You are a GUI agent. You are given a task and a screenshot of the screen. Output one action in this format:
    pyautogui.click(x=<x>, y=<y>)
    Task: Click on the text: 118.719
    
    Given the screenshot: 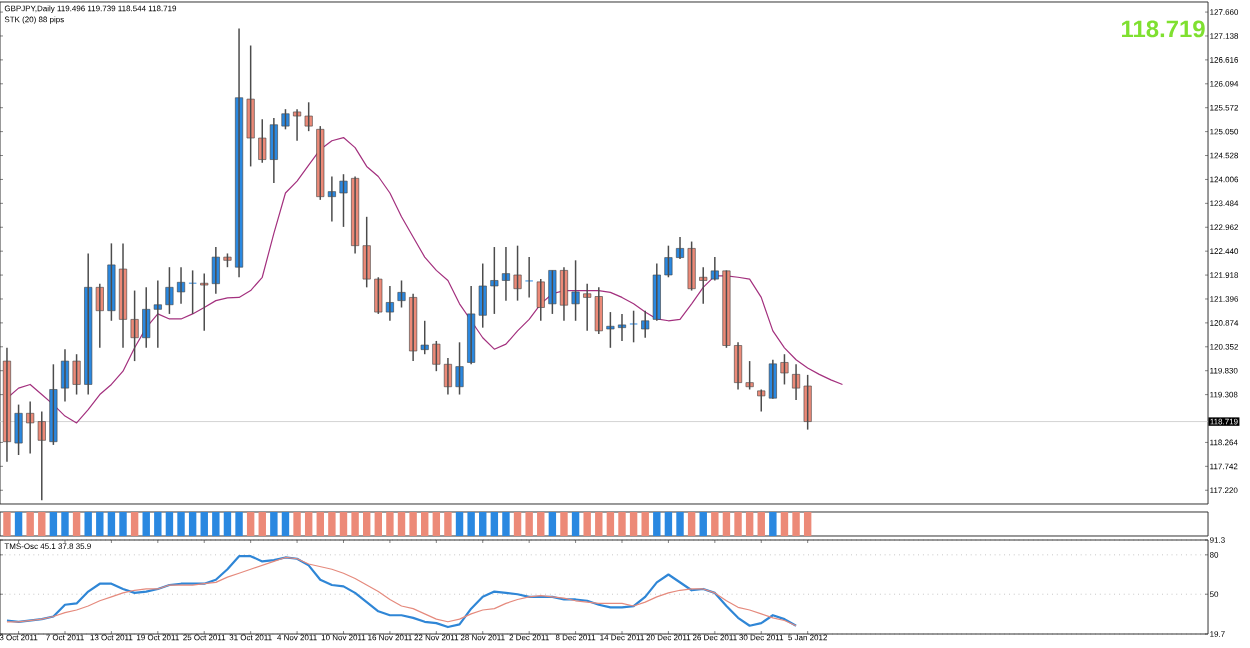 What is the action you would take?
    pyautogui.click(x=1163, y=29)
    